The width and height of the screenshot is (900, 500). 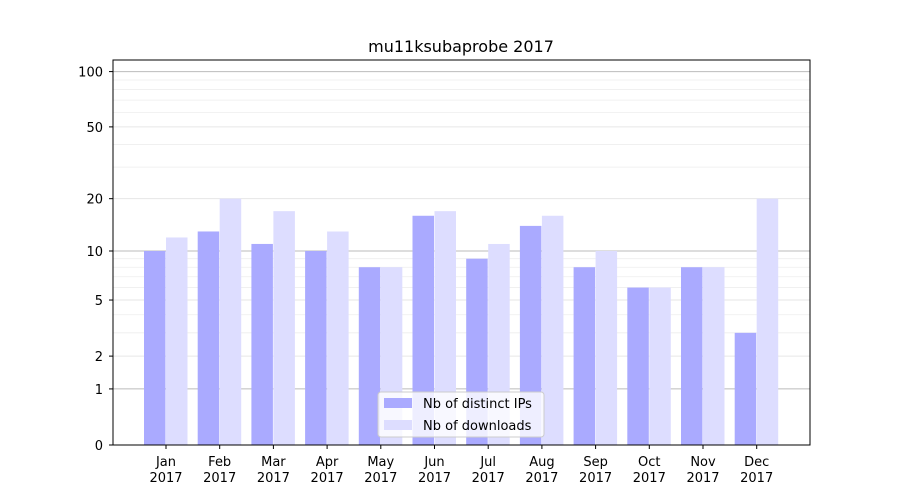 I want to click on x-tick-label: May, so click(x=380, y=462).